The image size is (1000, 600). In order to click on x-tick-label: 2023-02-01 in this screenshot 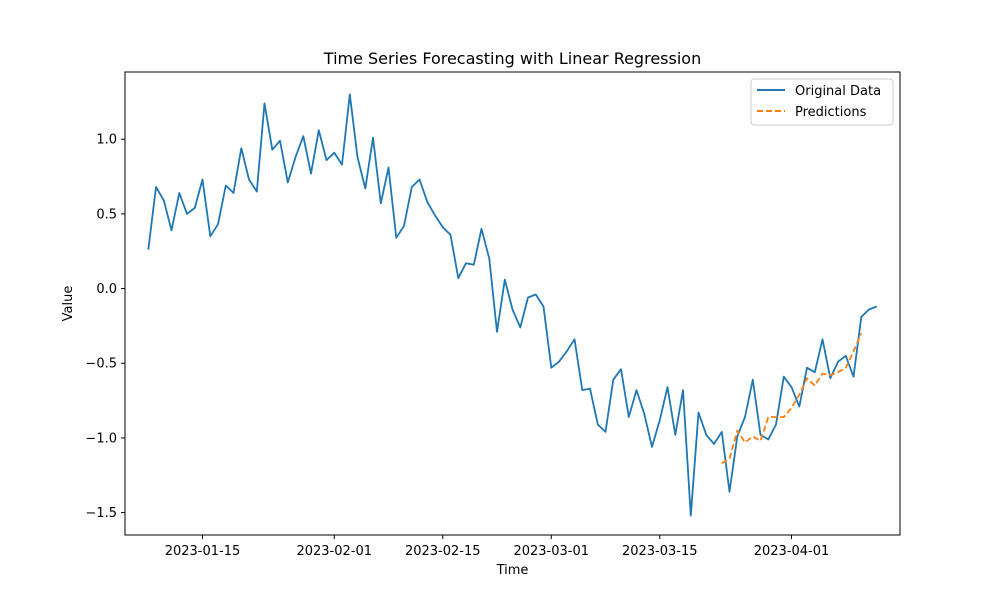, I will do `click(334, 551)`.